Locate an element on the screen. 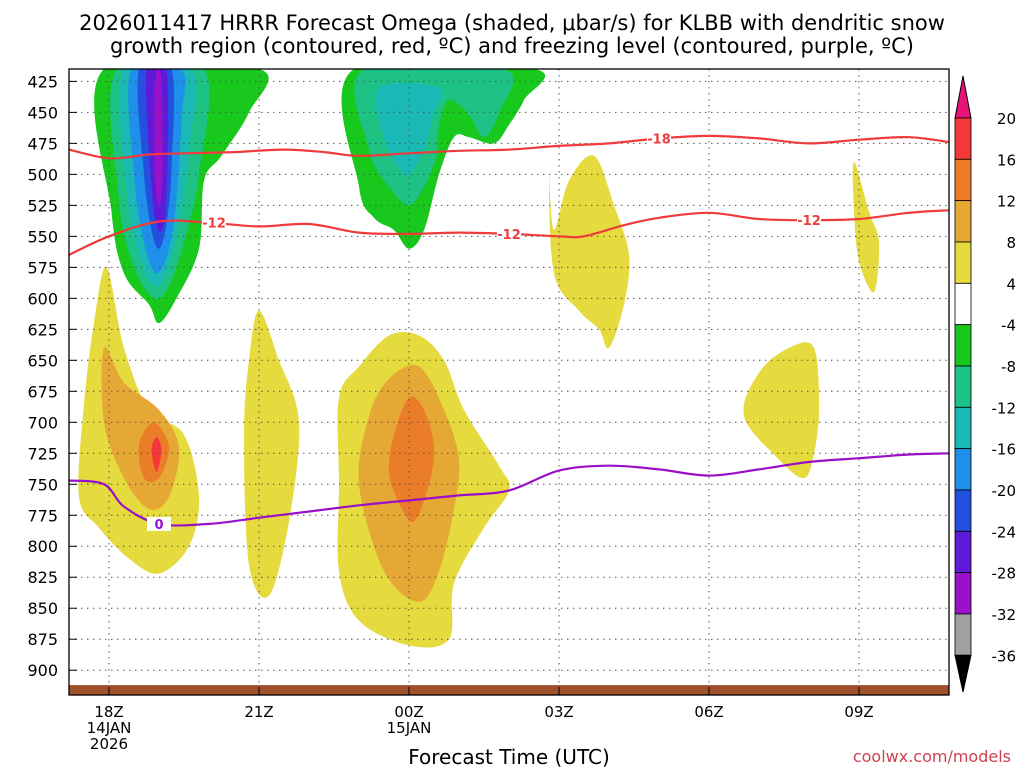 This screenshot has width=1024, height=772. y-tick-label: 450 is located at coordinates (42, 112).